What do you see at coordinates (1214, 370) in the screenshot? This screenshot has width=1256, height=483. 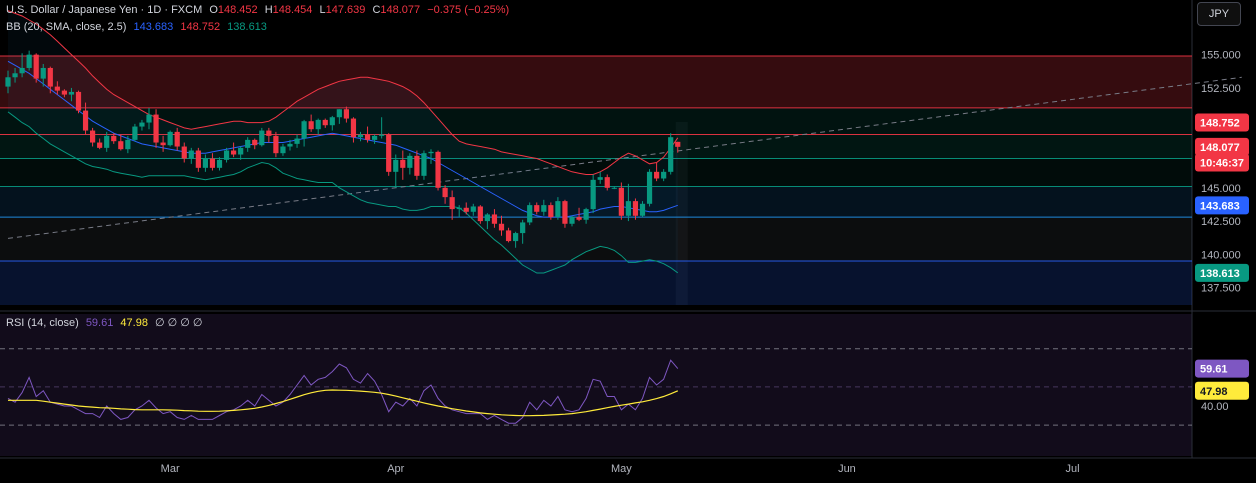 I see `price-badge-label: 59.61` at bounding box center [1214, 370].